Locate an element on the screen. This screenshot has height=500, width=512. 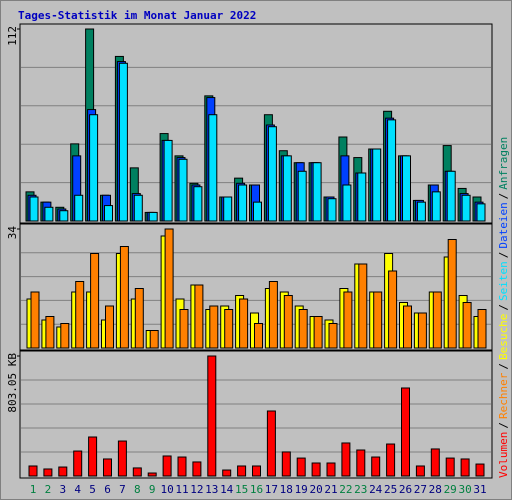
x-tick-label: 7 is located at coordinates (122, 489).